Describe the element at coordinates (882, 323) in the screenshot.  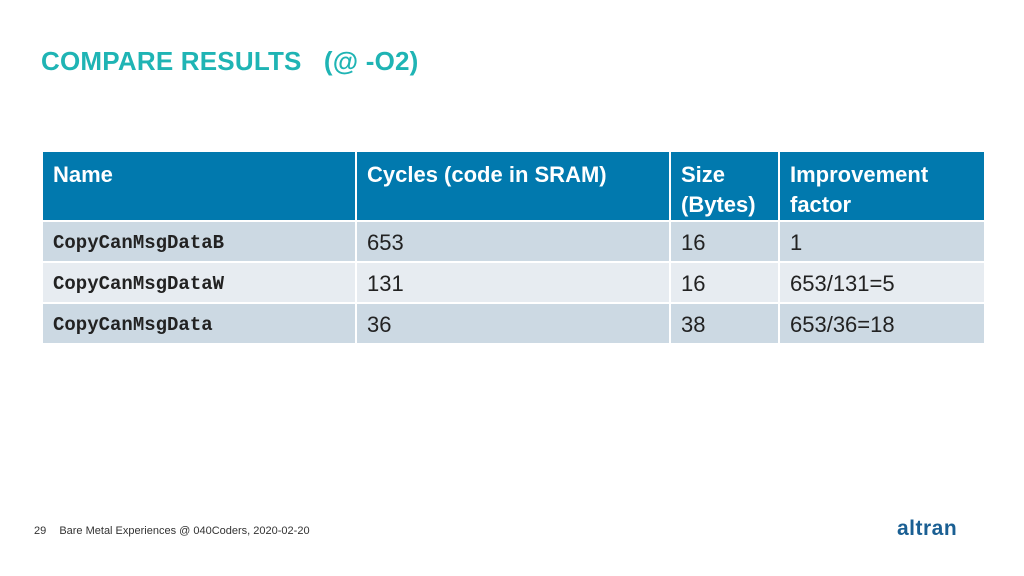
I see `cell-improvement: 653/36=18` at that location.